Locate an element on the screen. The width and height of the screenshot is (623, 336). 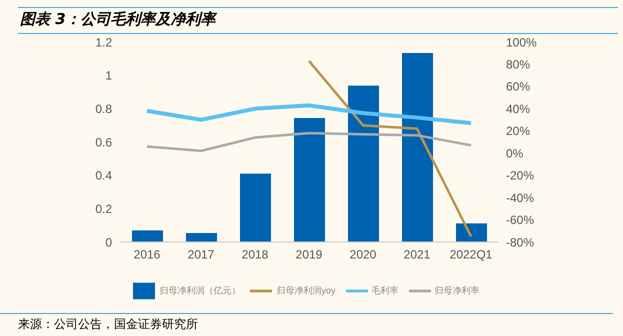
y2-tick-label: 0% is located at coordinates (515, 153).